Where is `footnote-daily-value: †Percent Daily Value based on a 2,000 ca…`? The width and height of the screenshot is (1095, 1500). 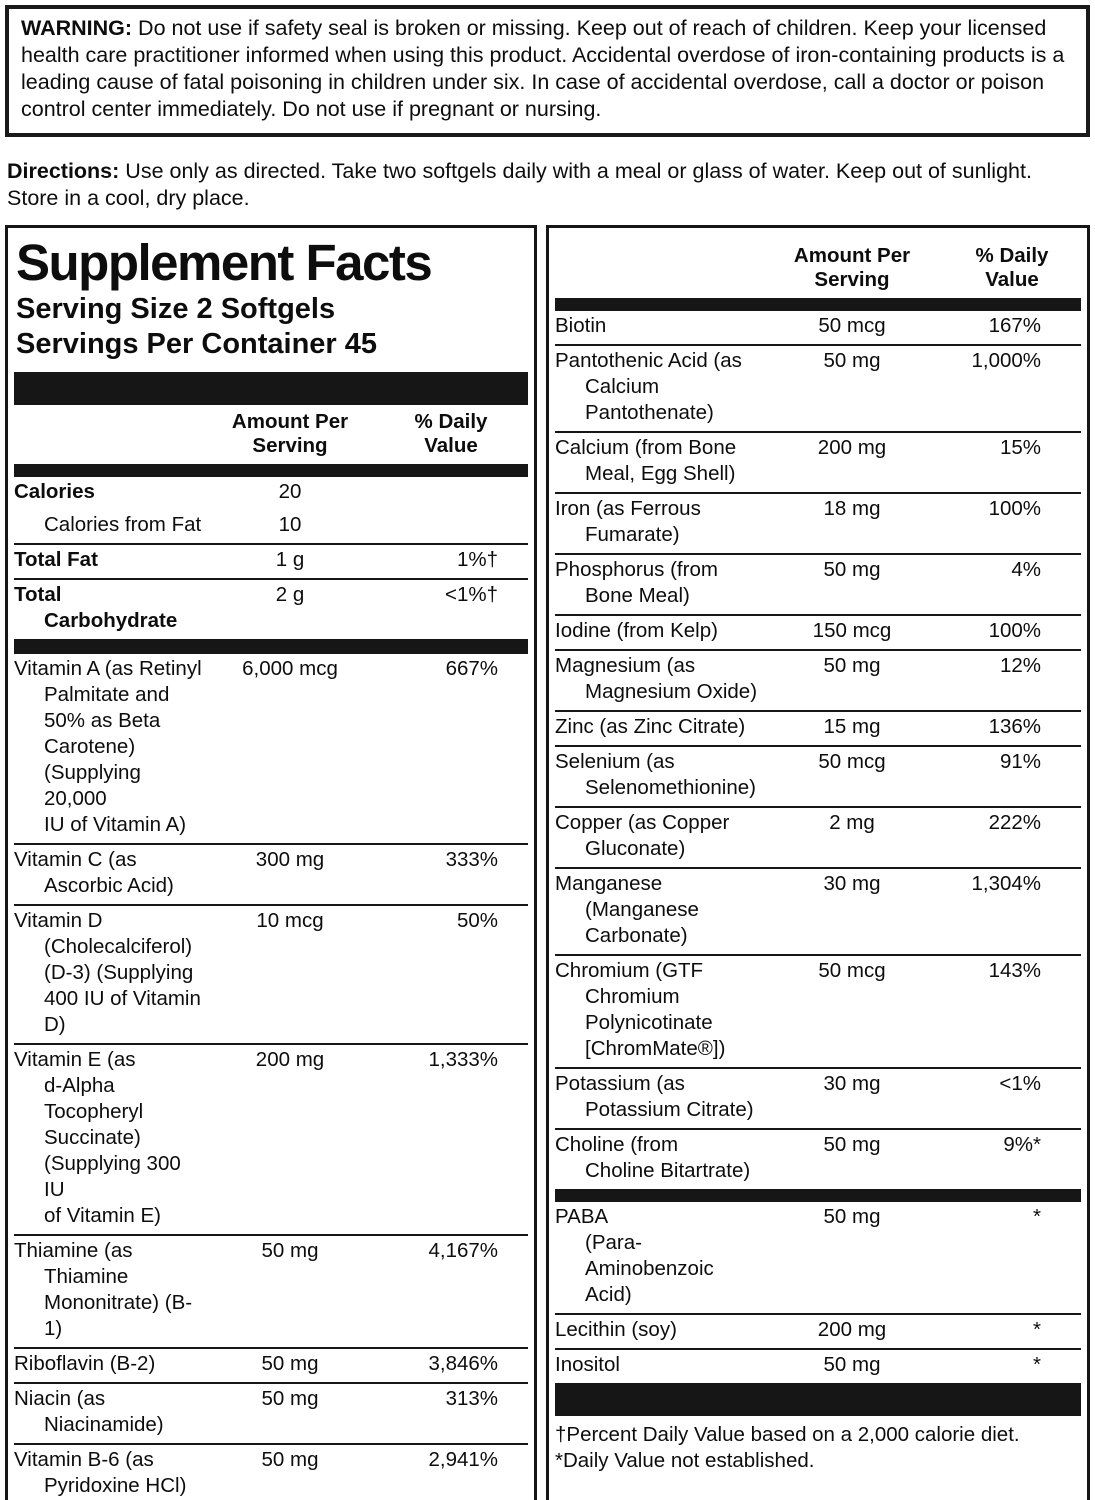
footnote-daily-value: †Percent Daily Value based on a 2,000 ca… is located at coordinates (787, 1434).